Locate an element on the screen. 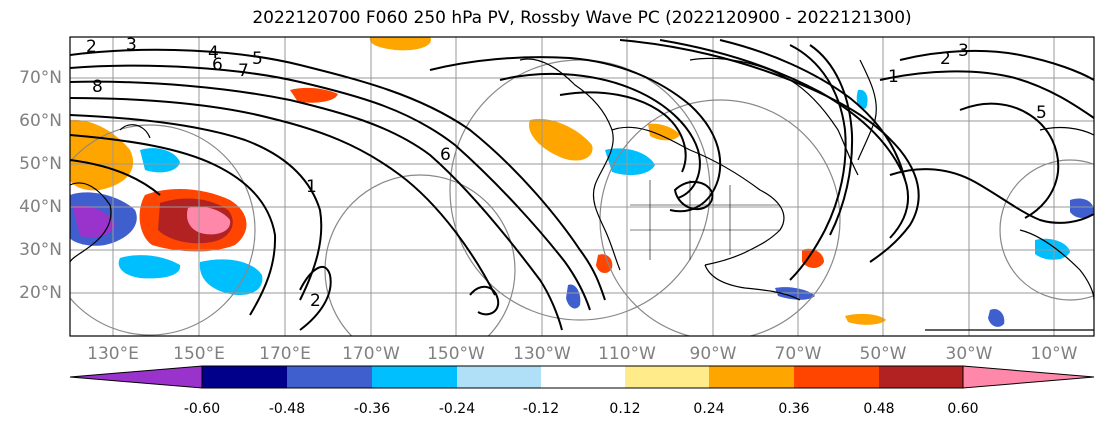 This screenshot has width=1105, height=429. anomaly-orange-arctic is located at coordinates (314, 95).